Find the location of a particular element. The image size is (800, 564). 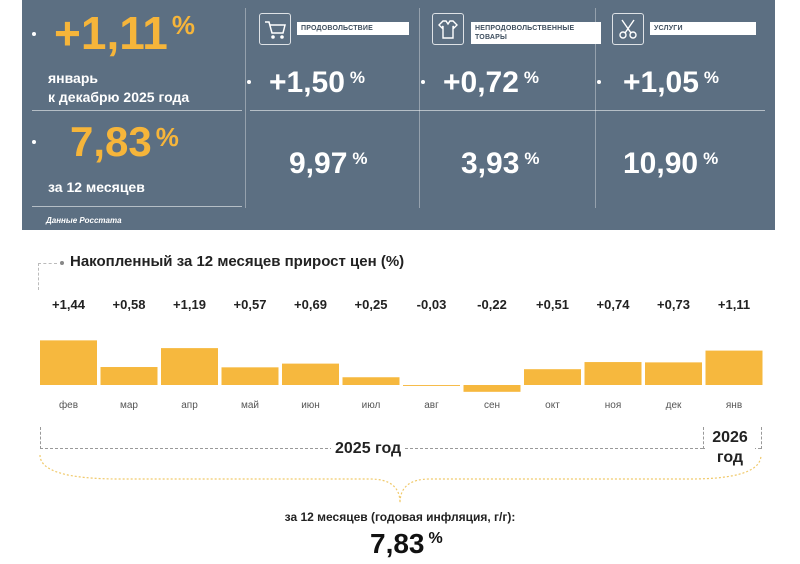

bar-июн is located at coordinates (310, 374).